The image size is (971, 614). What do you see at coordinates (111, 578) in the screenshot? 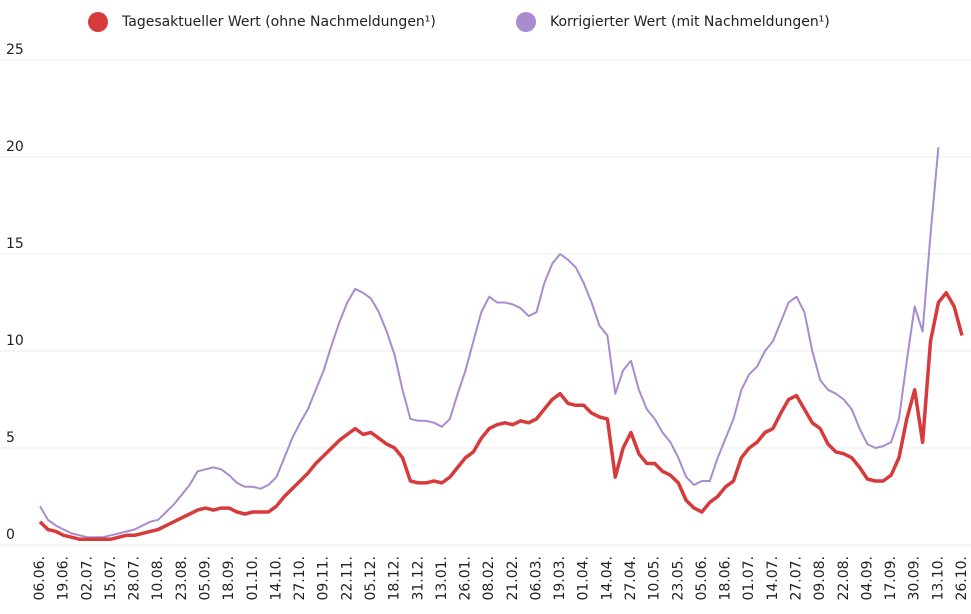
I see `x-tick-label: 15.07.` at bounding box center [111, 578].